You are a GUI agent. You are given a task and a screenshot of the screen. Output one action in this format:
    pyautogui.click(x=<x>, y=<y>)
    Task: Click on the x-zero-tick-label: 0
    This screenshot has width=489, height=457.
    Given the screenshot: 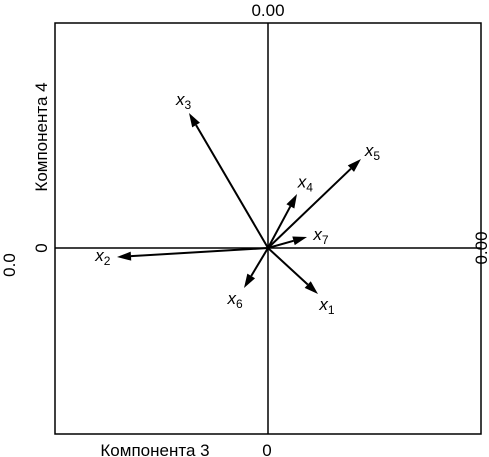 What is the action you would take?
    pyautogui.click(x=266, y=449)
    